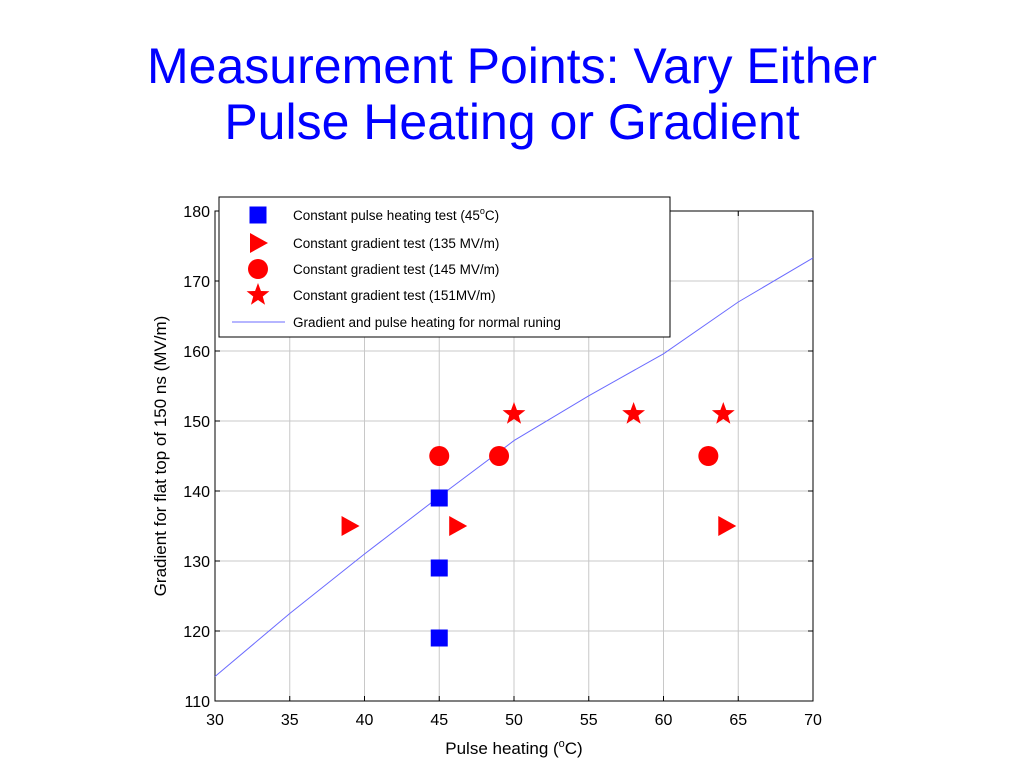 The image size is (1024, 768). What do you see at coordinates (574, 748) in the screenshot?
I see `x-axis-label-unit: C)` at bounding box center [574, 748].